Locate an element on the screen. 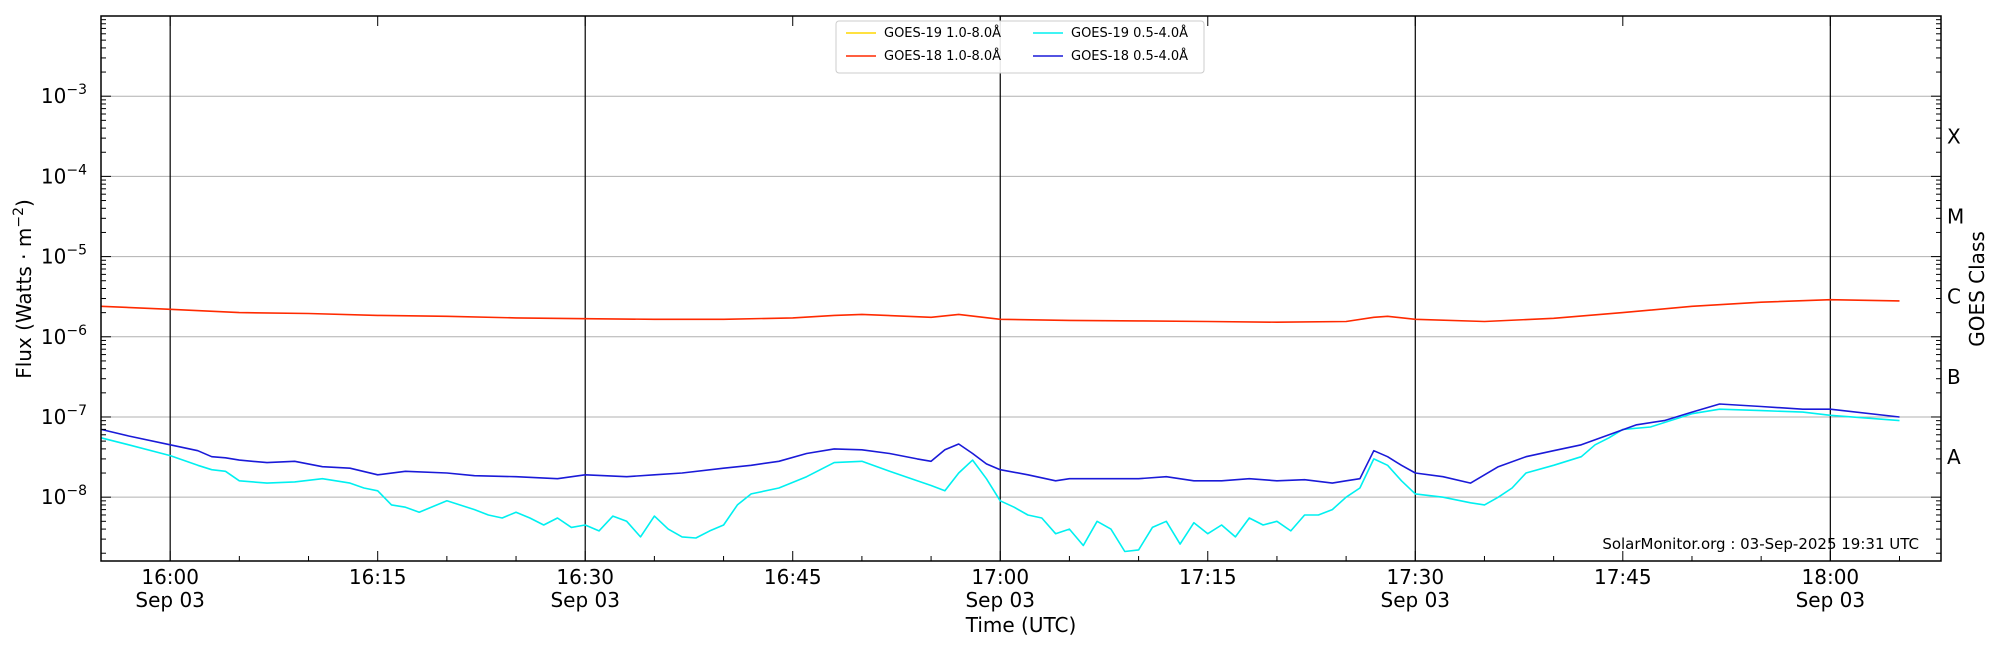  x-tick-label: 16:00 is located at coordinates (170, 577).